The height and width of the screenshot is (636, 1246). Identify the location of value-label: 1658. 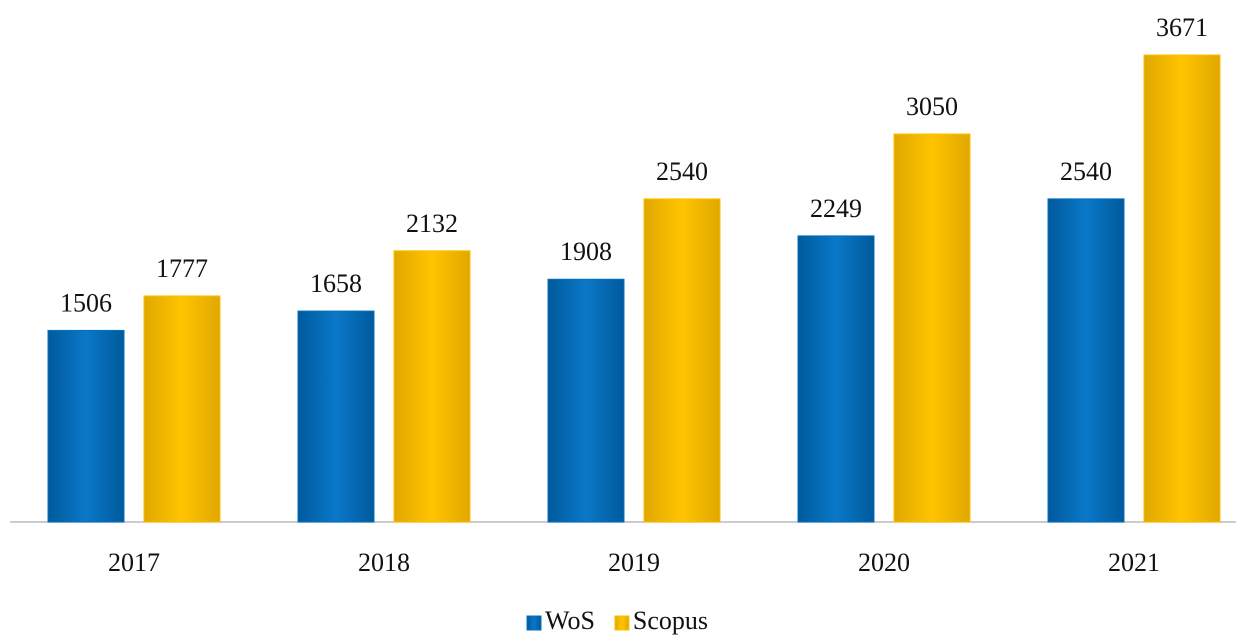
(336, 283).